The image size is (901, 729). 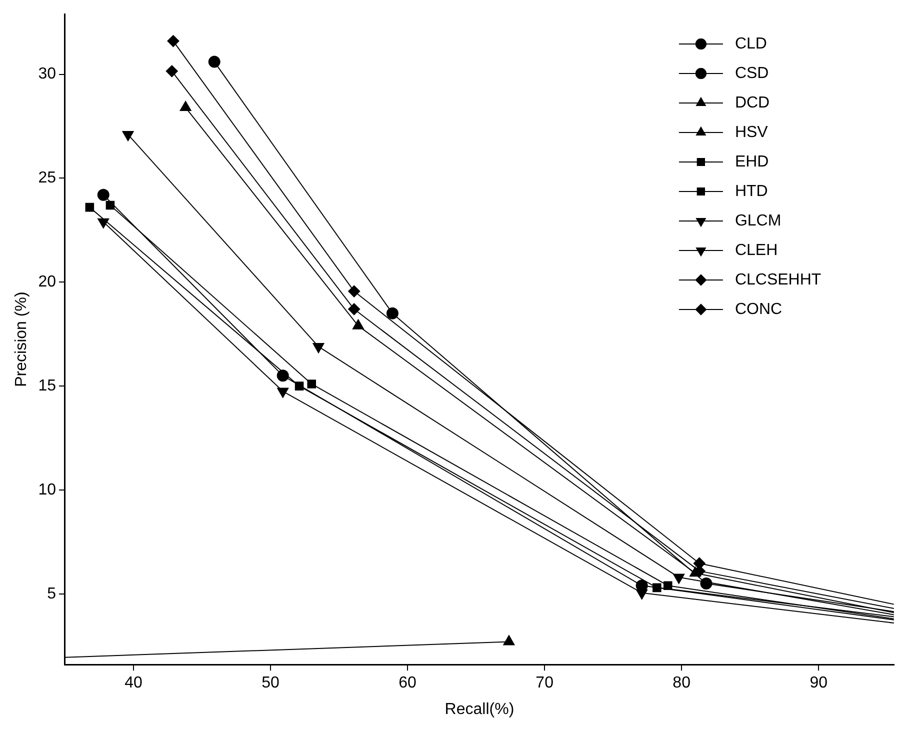 What do you see at coordinates (51, 593) in the screenshot?
I see `y-tick-label: 5` at bounding box center [51, 593].